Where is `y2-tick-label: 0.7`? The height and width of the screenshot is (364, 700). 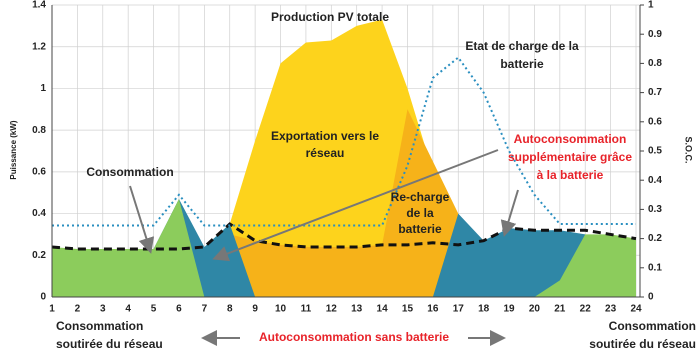
y2-tick-label: 0.7 is located at coordinates (655, 92).